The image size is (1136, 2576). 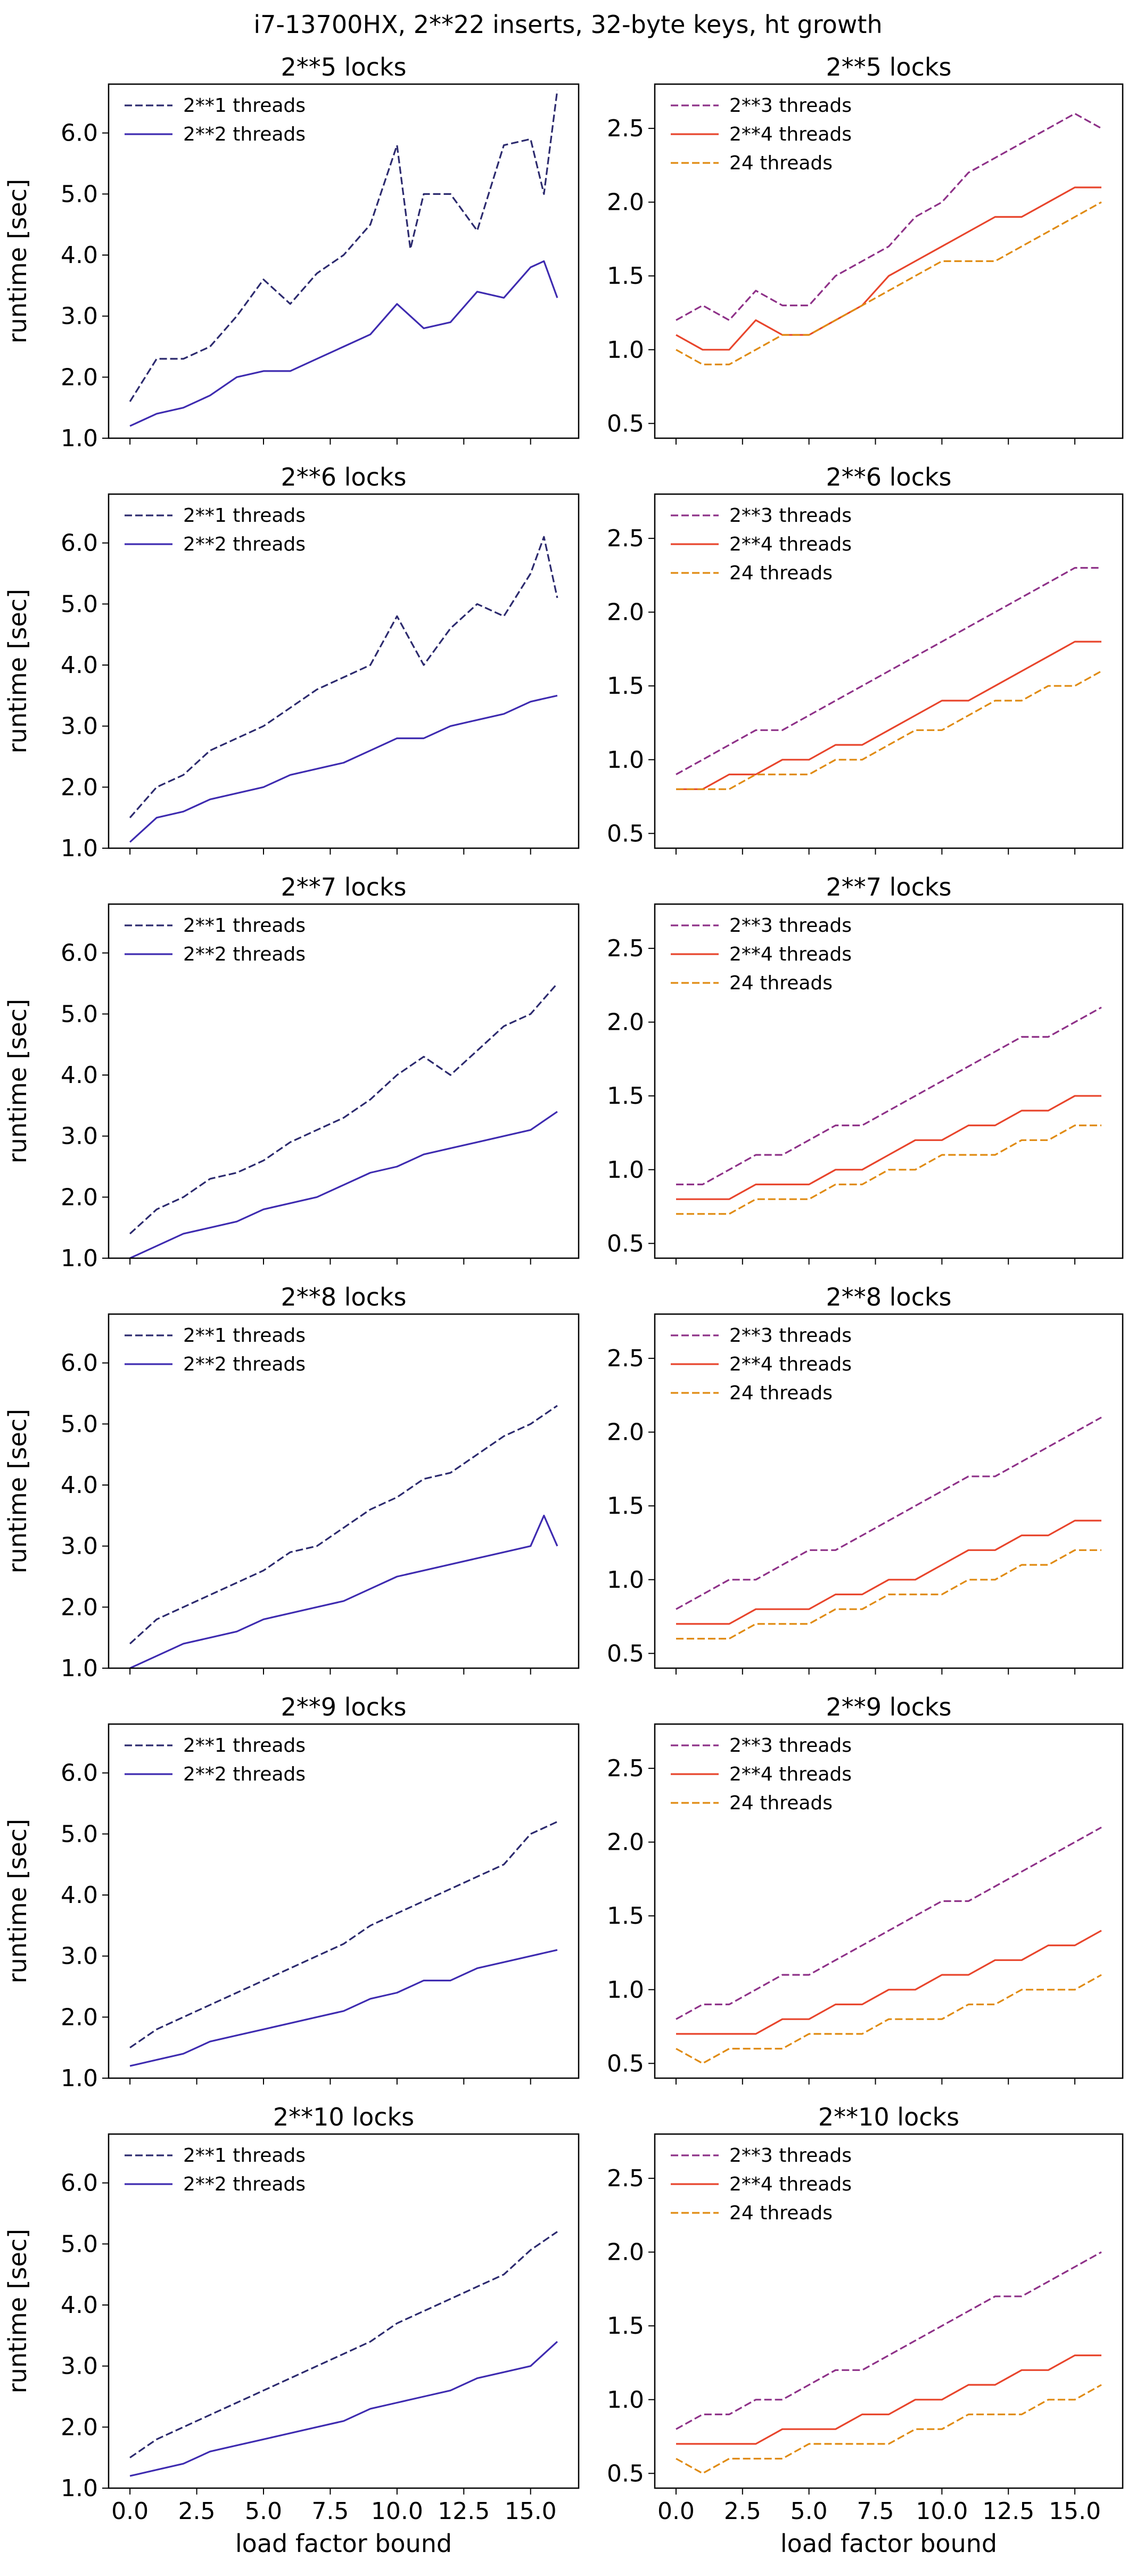 What do you see at coordinates (889, 887) in the screenshot?
I see `subplot-title: 2**7 locks` at bounding box center [889, 887].